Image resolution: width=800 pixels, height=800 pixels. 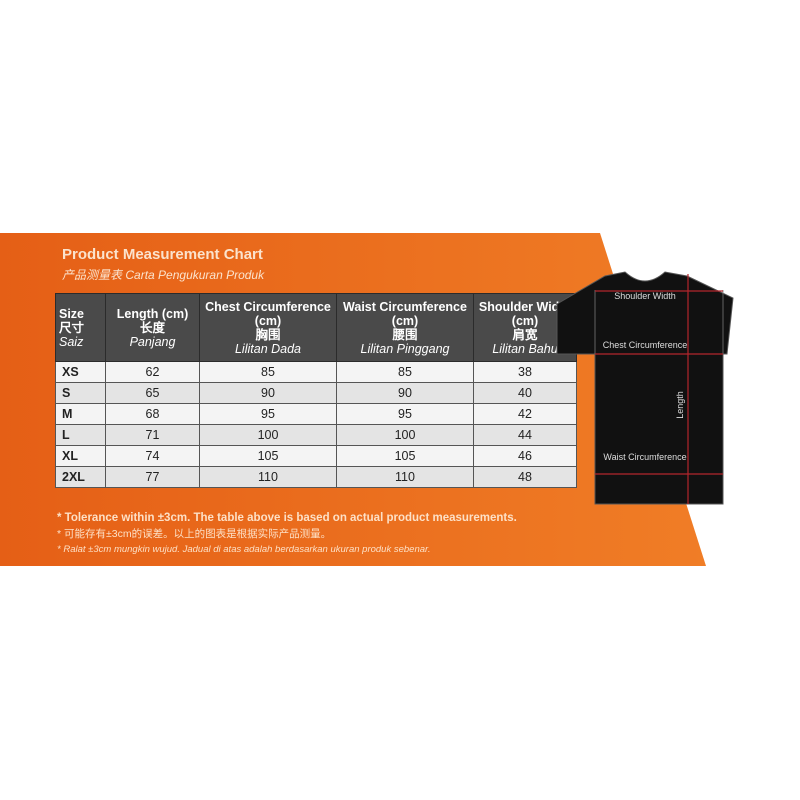 What do you see at coordinates (645, 345) in the screenshot?
I see `label-chest: Chest Circumference` at bounding box center [645, 345].